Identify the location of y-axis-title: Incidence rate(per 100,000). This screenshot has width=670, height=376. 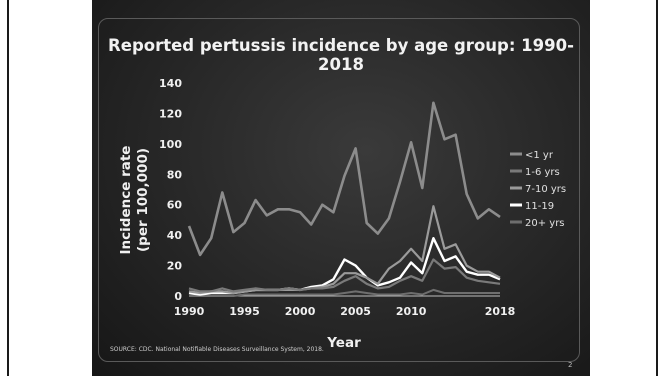
(134, 200).